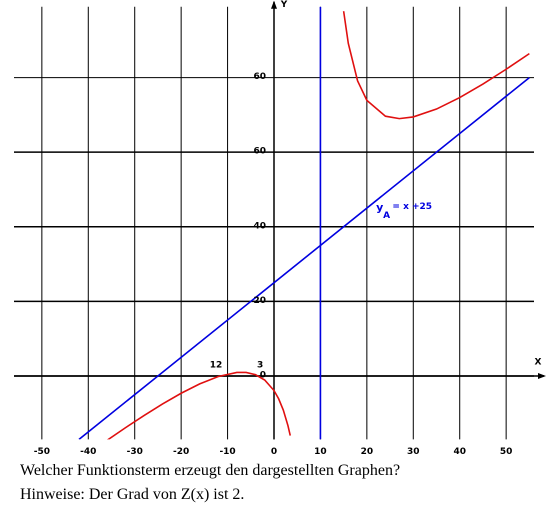  I want to click on x-axis-label: X, so click(538, 362).